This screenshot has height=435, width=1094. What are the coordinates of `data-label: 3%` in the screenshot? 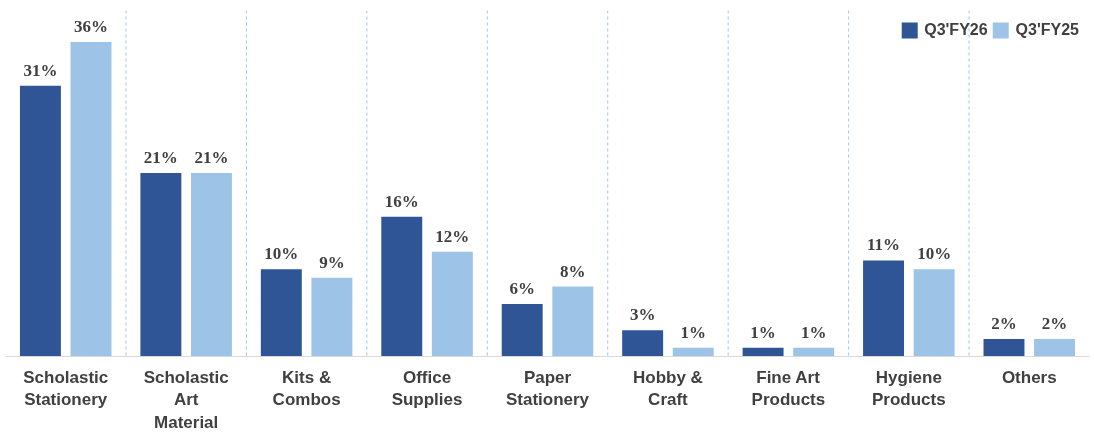 It's located at (642, 315).